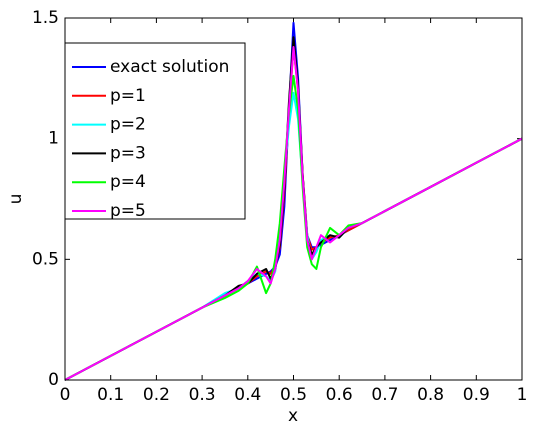  What do you see at coordinates (169, 67) in the screenshot?
I see `legend-label: exact solution` at bounding box center [169, 67].